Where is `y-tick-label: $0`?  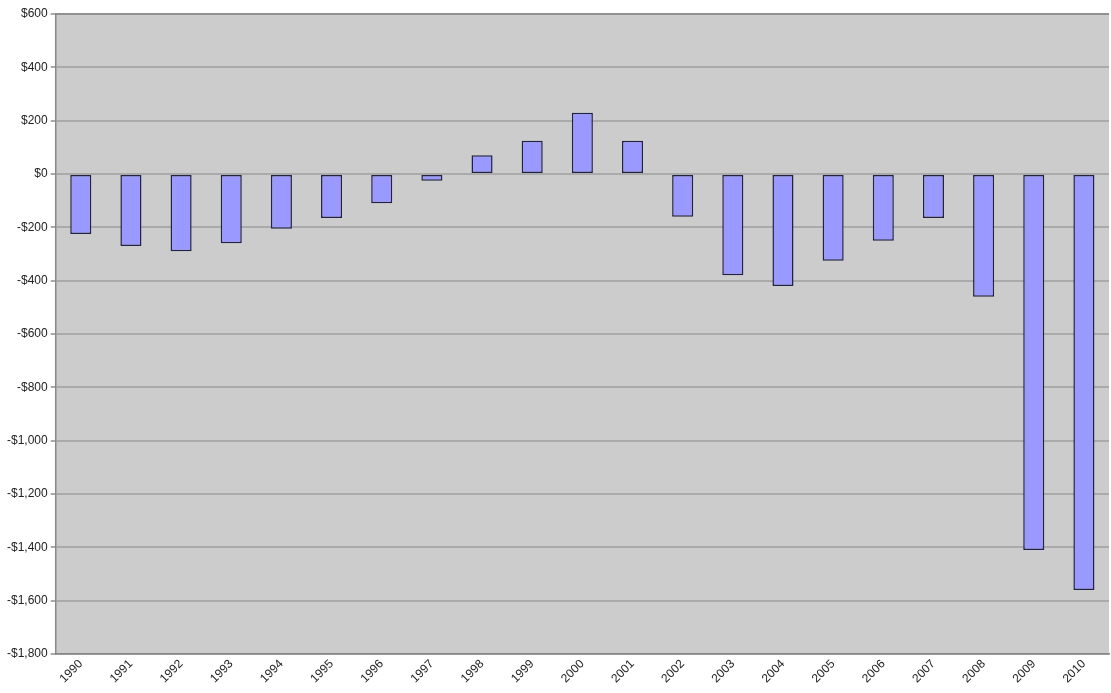 y-tick-label: $0 is located at coordinates (41, 173).